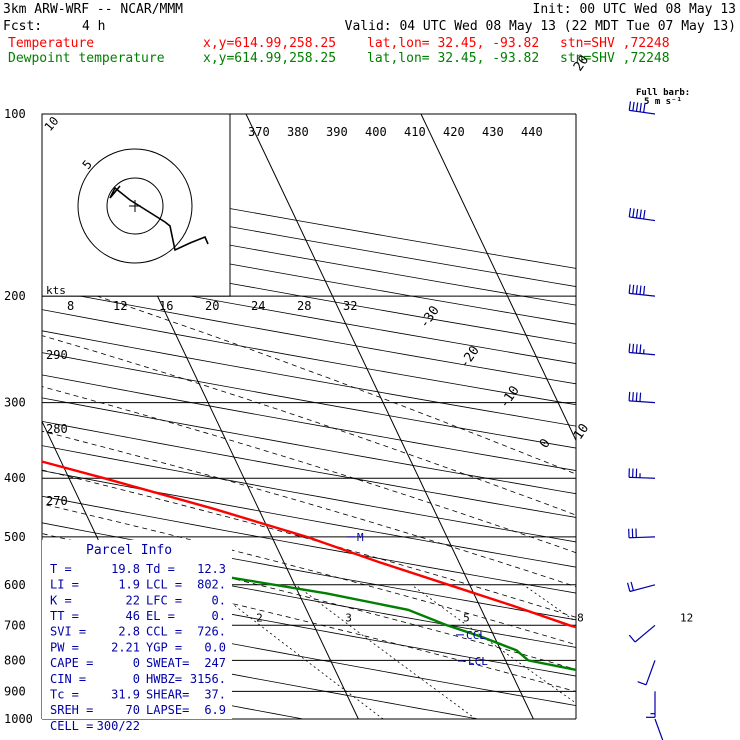  What do you see at coordinates (64, 616) in the screenshot?
I see `parcel-row-label: TT =` at bounding box center [64, 616].